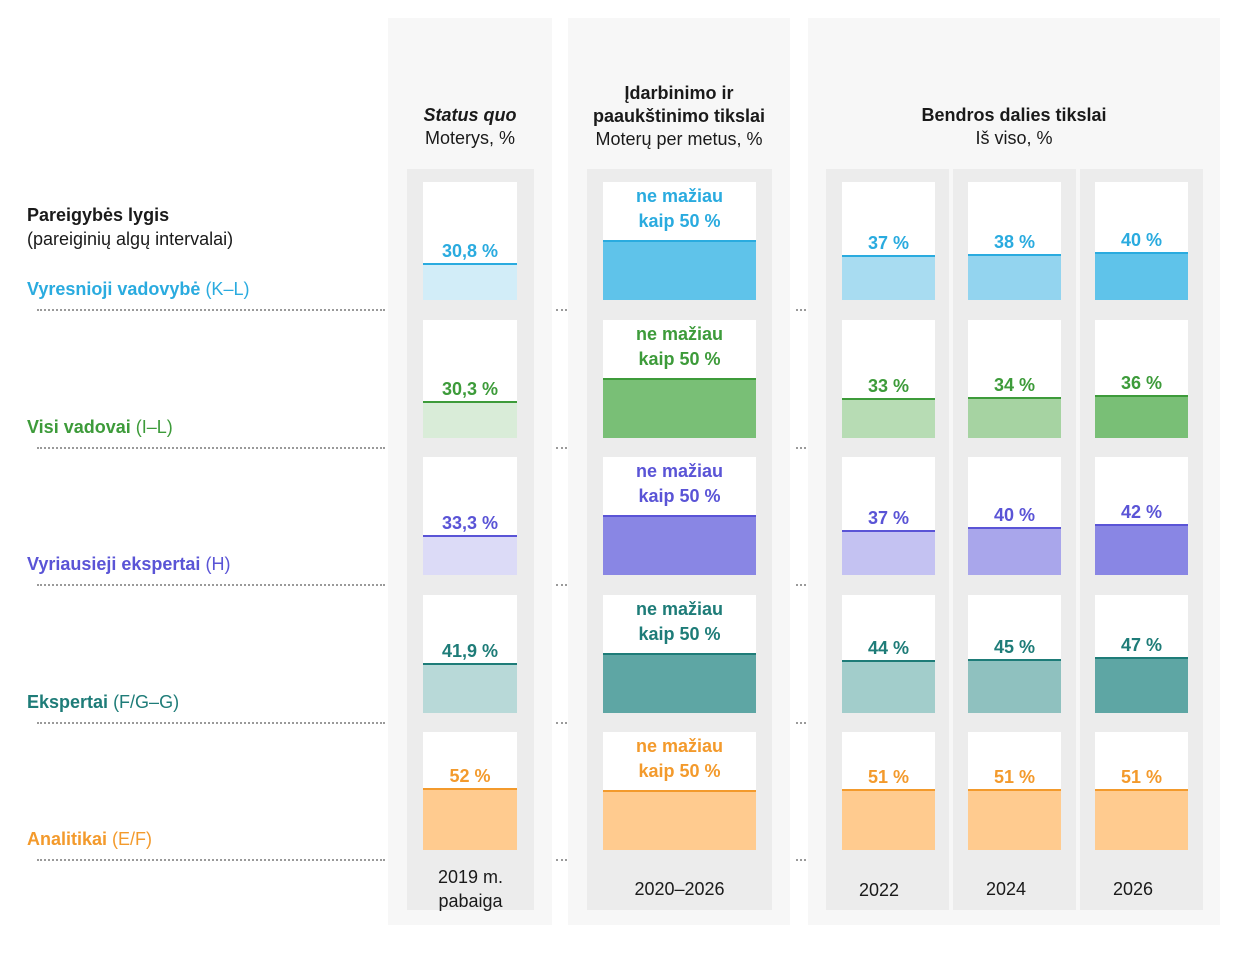 This screenshot has width=1240, height=964. What do you see at coordinates (1014, 127) in the screenshot?
I see `share-header: Bendros dalies tikslai Iš viso, %` at bounding box center [1014, 127].